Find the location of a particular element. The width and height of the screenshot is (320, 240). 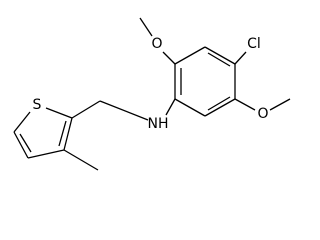

atom-label: NH is located at coordinates (158, 124).